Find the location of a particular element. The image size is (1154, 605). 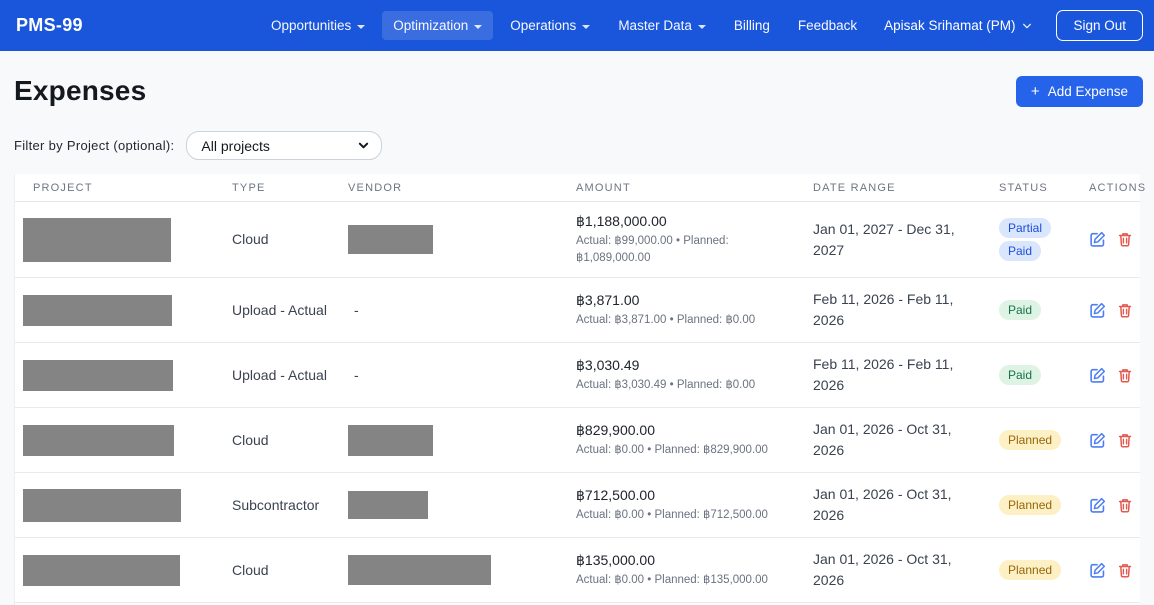

amount-value: ฿829,900.00 is located at coordinates (615, 430).